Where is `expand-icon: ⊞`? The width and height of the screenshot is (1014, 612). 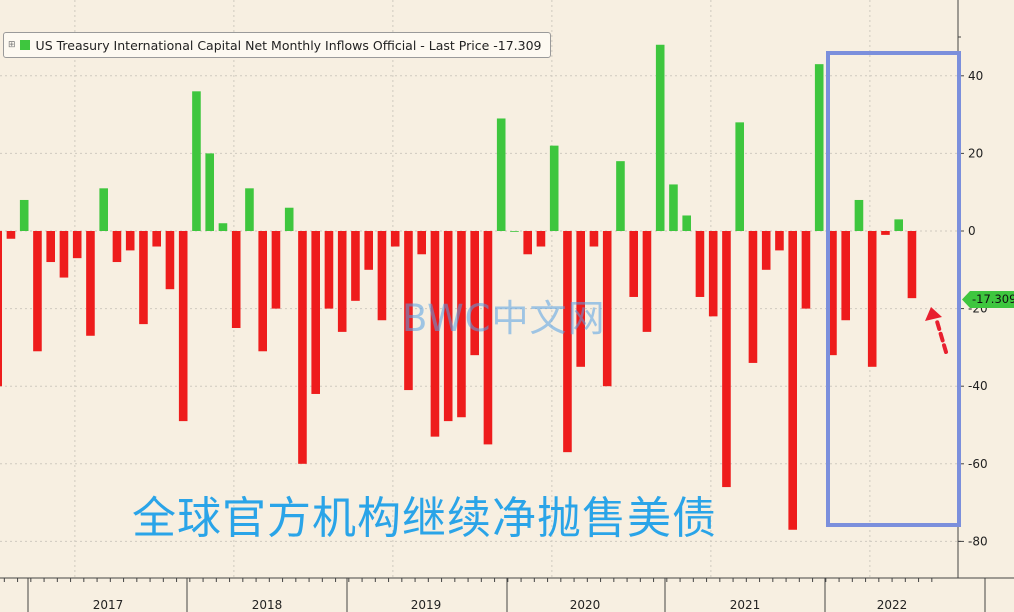
expand-icon: ⊞ is located at coordinates (12, 45).